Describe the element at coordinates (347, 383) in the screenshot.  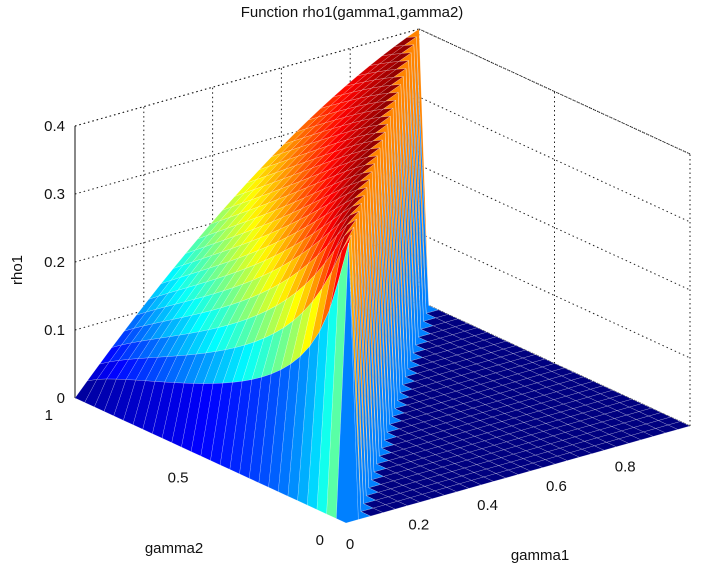
I see `surface-patch` at that location.